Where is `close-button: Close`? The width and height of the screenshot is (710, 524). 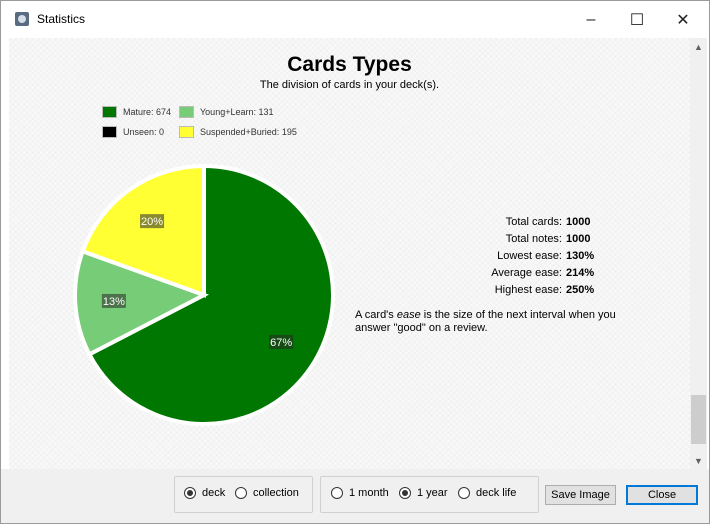 close-button: Close is located at coordinates (662, 495).